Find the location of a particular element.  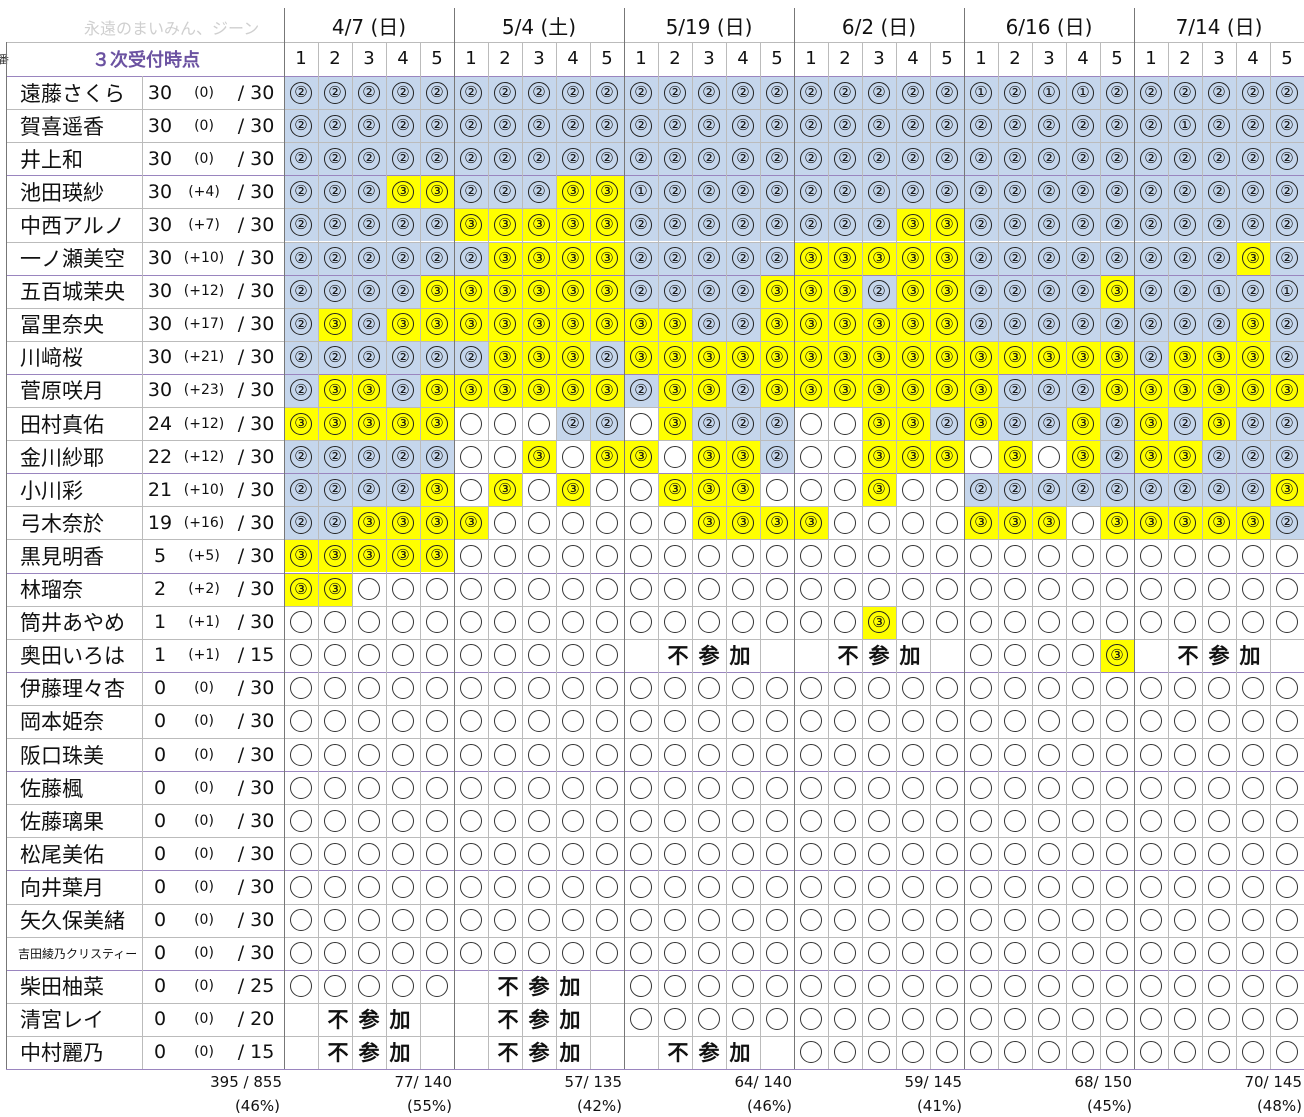

footer-date-total: 70/ 145 is located at coordinates (1273, 1082).